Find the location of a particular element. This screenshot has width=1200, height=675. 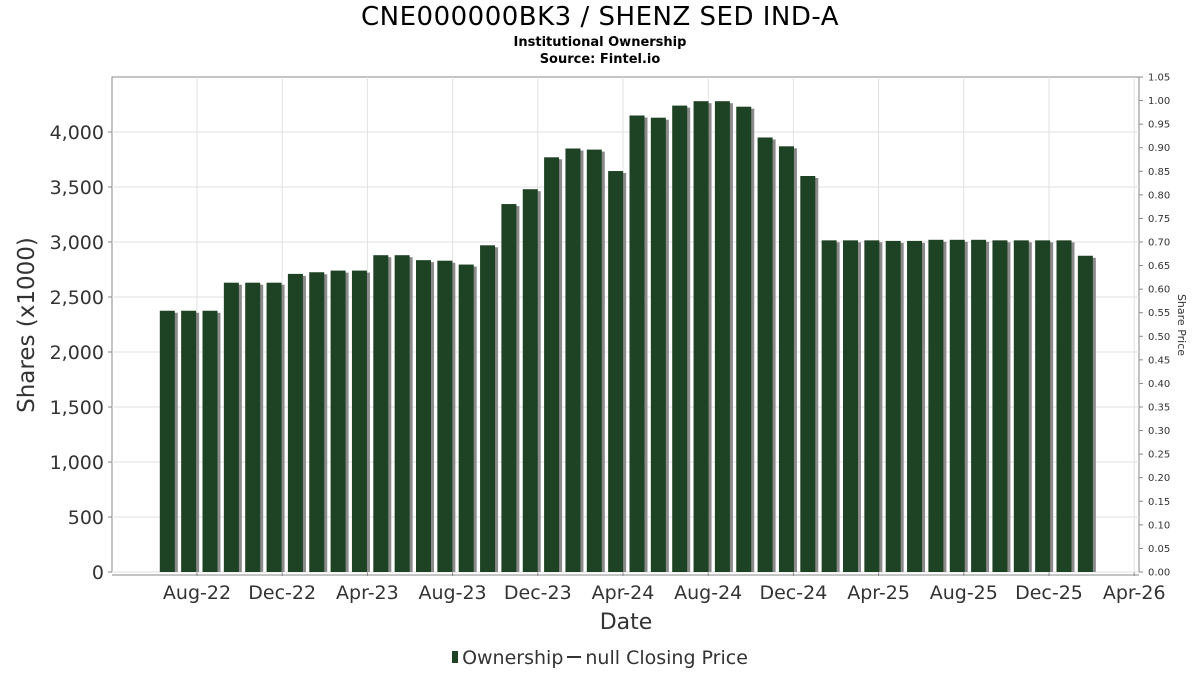

price-legend-swatch is located at coordinates (574, 657).